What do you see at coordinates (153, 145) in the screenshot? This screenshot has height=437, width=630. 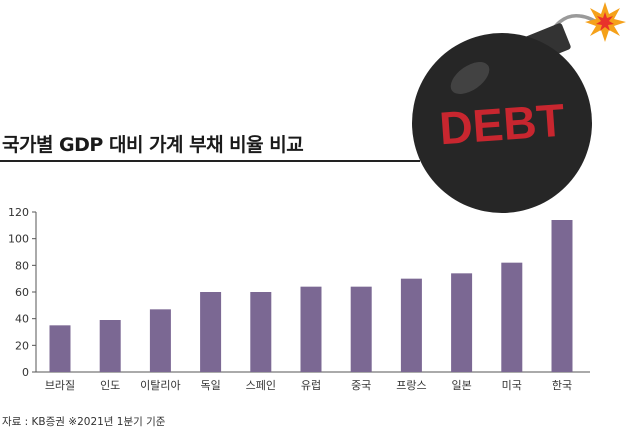 I see `chart-title: 국가별 GDP 대비 가계 부채 비율 비교` at bounding box center [153, 145].